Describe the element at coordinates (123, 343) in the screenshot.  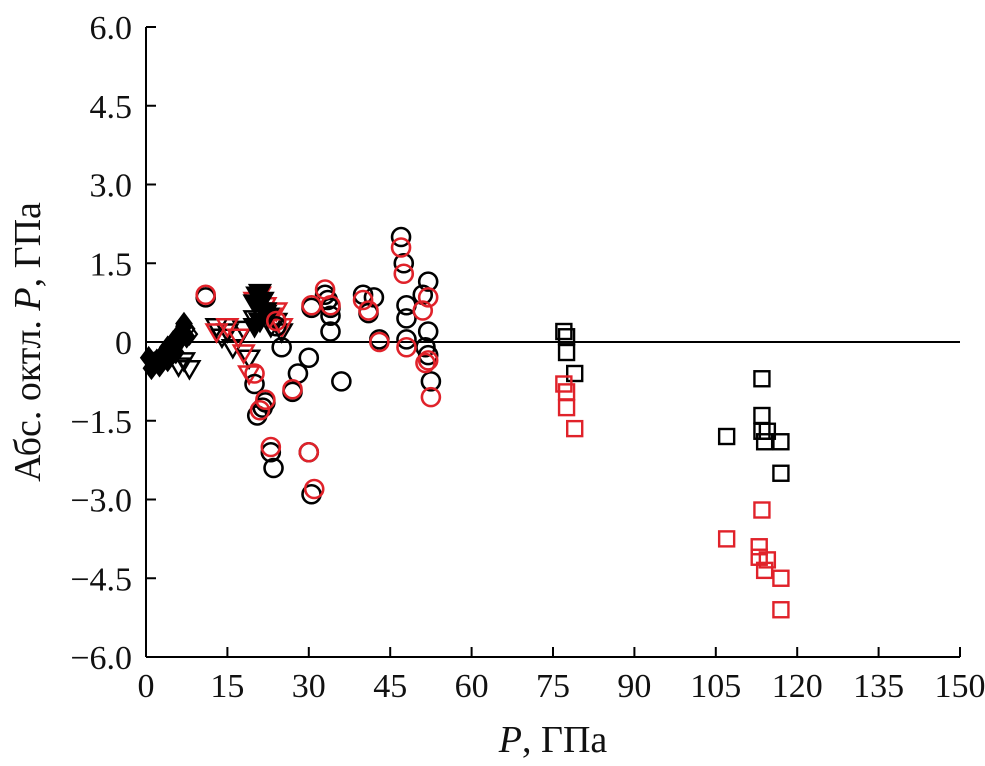
I see `y-tick-label: 0` at that location.